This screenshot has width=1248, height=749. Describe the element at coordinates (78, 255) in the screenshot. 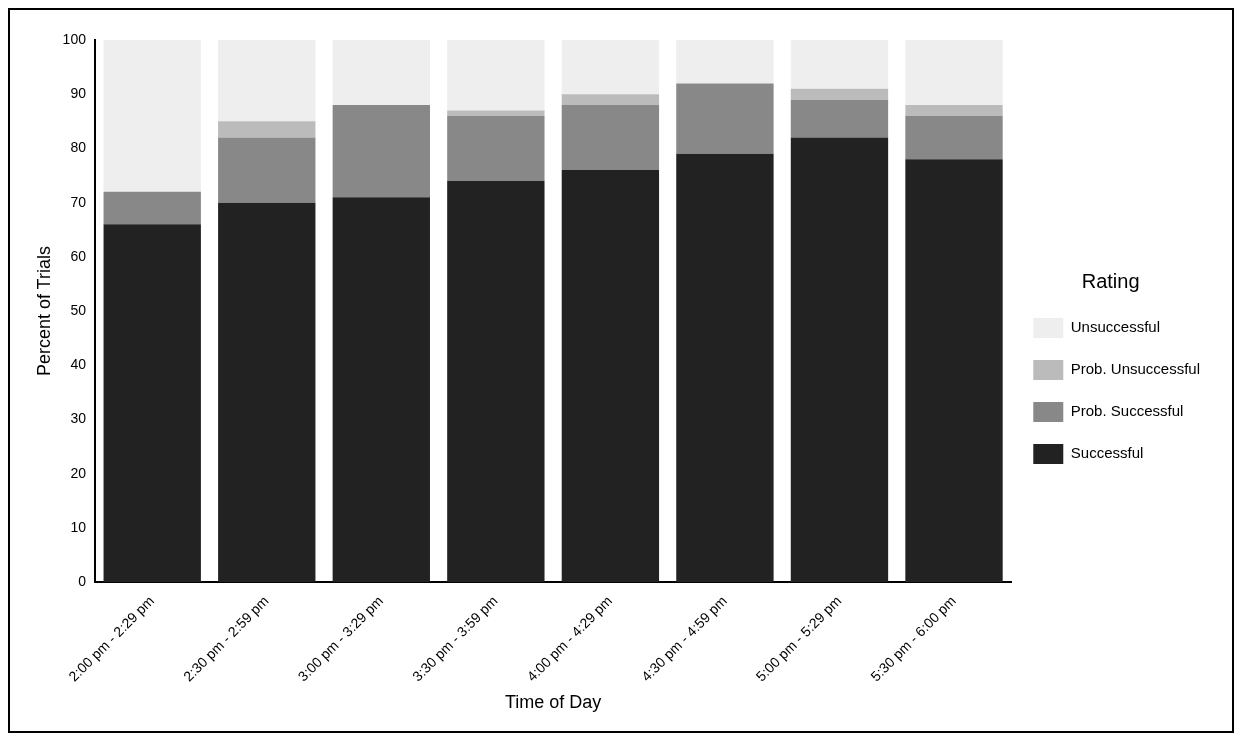

I see `y-tick-label: 60` at that location.